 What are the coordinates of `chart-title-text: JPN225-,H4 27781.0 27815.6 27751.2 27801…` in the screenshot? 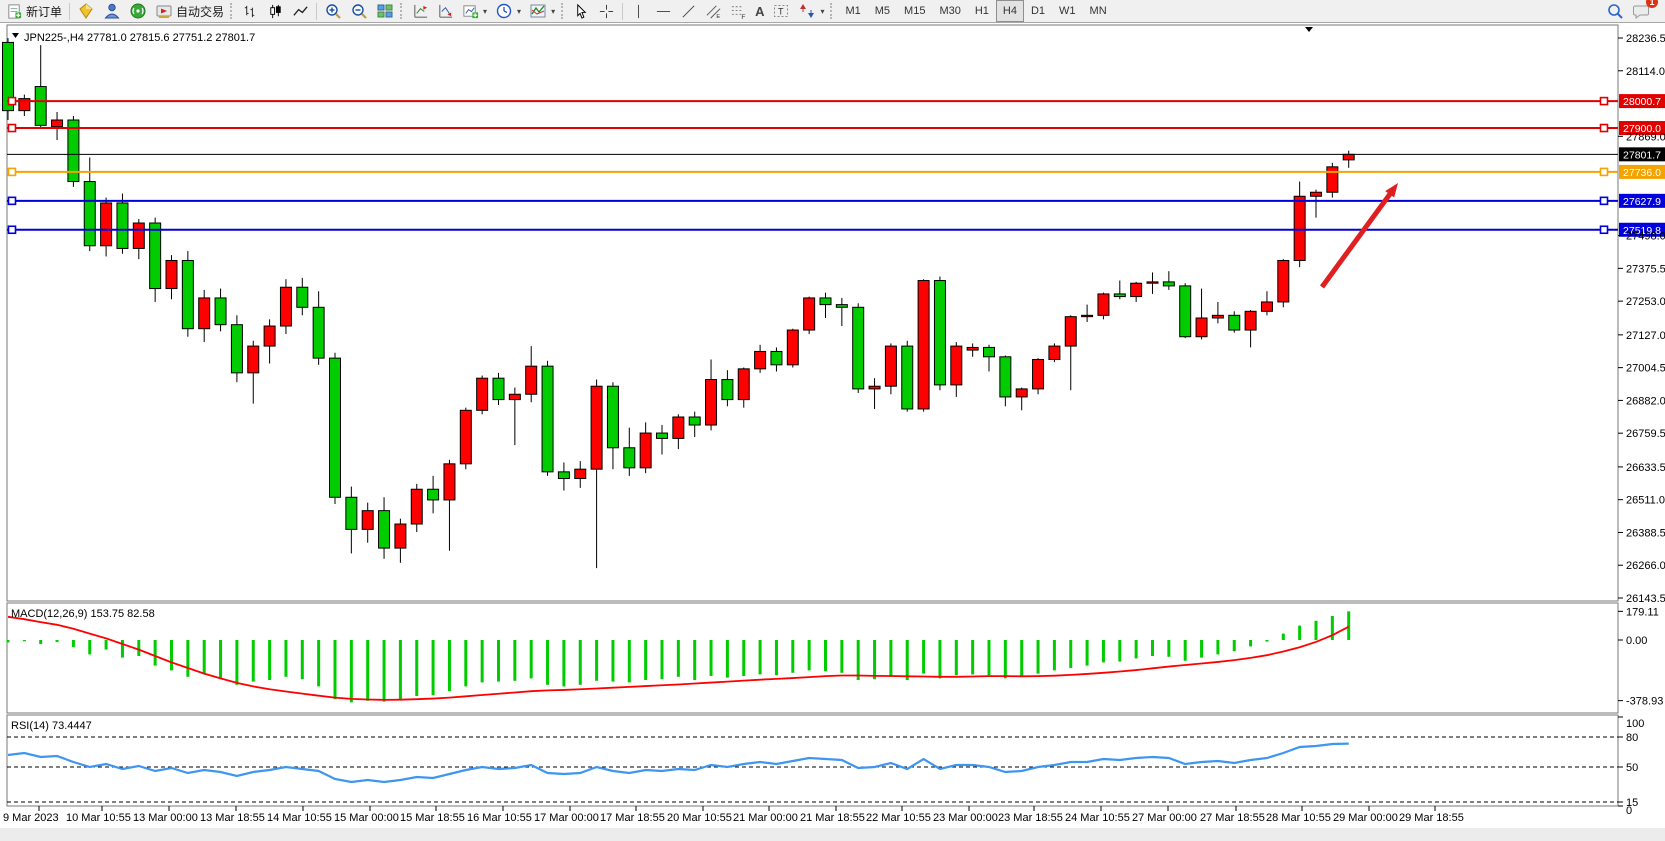 It's located at (139, 38).